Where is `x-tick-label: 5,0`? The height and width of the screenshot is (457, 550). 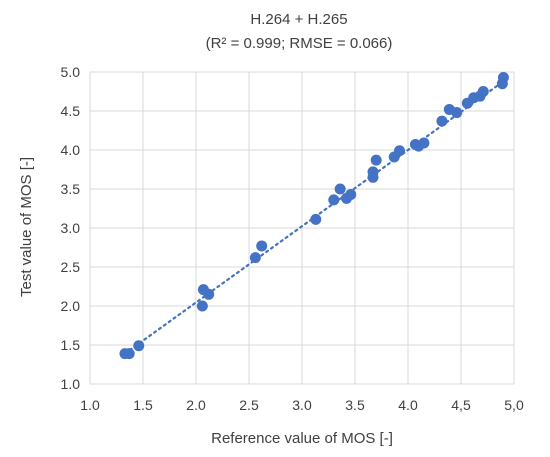
x-tick-label: 5,0 is located at coordinates (514, 405).